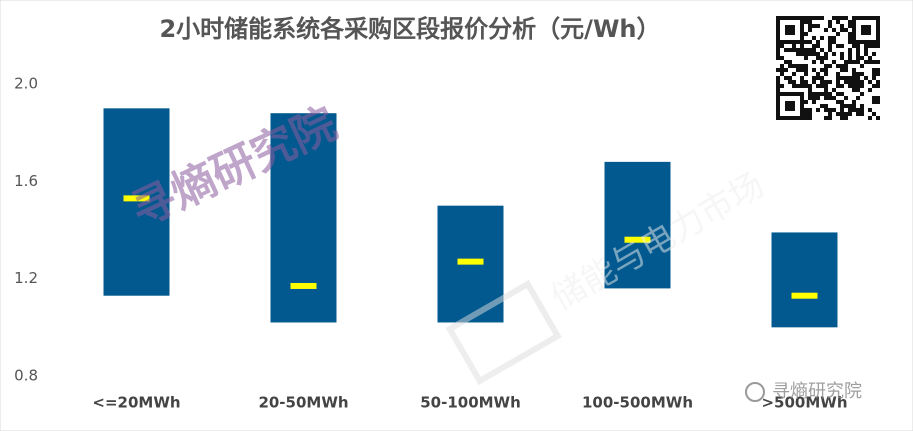 Image resolution: width=913 pixels, height=431 pixels. Describe the element at coordinates (26, 84) in the screenshot. I see `y-tick-label: 2.0` at that location.